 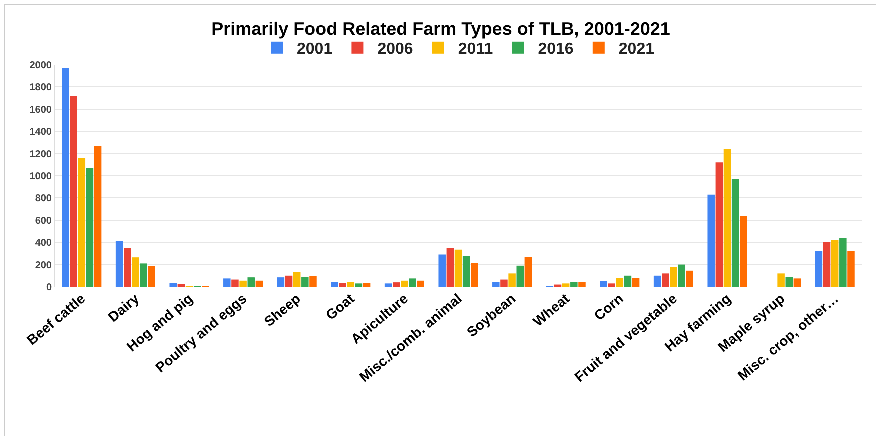 I want to click on chart-title: Primarily Food Related Farm Types of TLB, 2001-2021, so click(x=441, y=28).